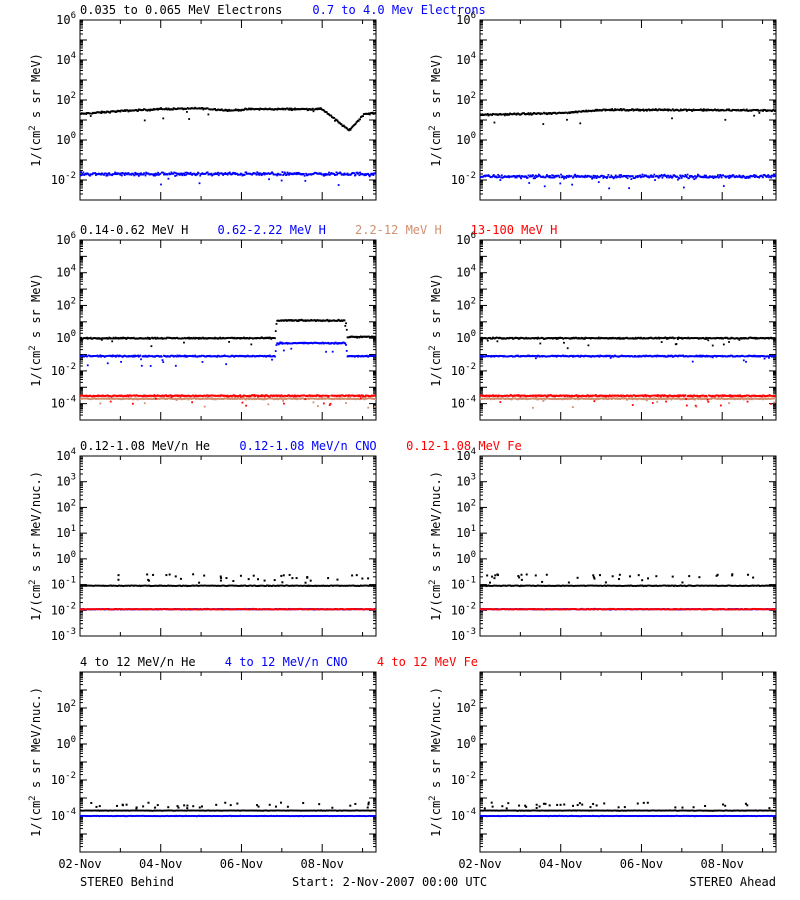 This screenshot has width=800, height=900. Describe the element at coordinates (134, 230) in the screenshot. I see `legend-entry: 0.14-0.62 MeV H` at that location.